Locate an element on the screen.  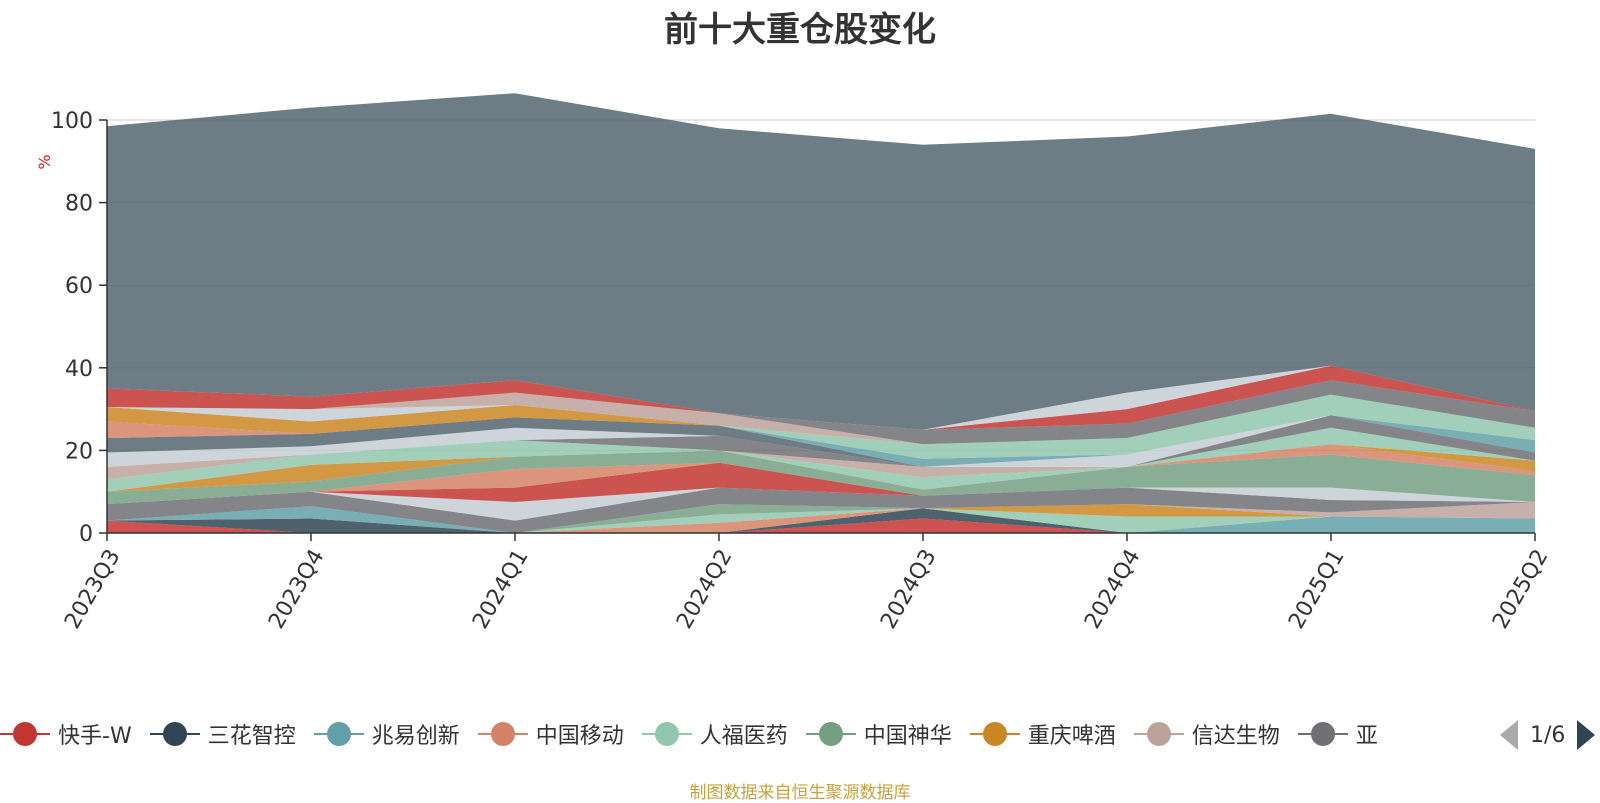
x-tick-label: 2025Q2 is located at coordinates (1520, 589).